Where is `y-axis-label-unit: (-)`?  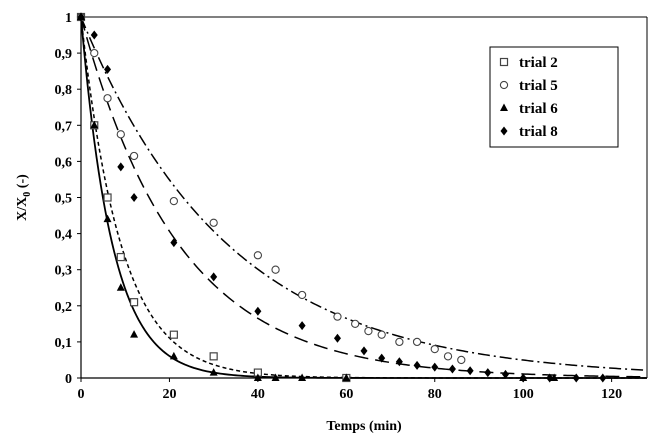 y-axis-label-unit: (-) is located at coordinates (22, 183).